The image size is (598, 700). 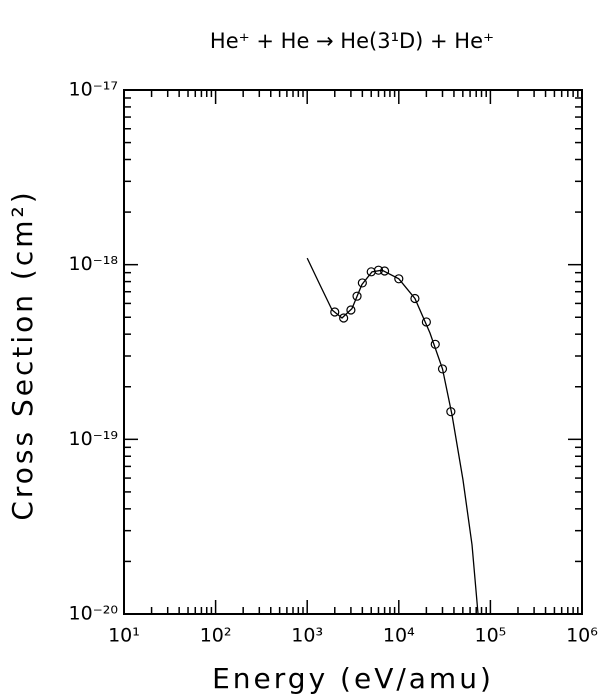 What do you see at coordinates (93, 439) in the screenshot?
I see `y-tick-label: 10⁻¹⁹` at bounding box center [93, 439].